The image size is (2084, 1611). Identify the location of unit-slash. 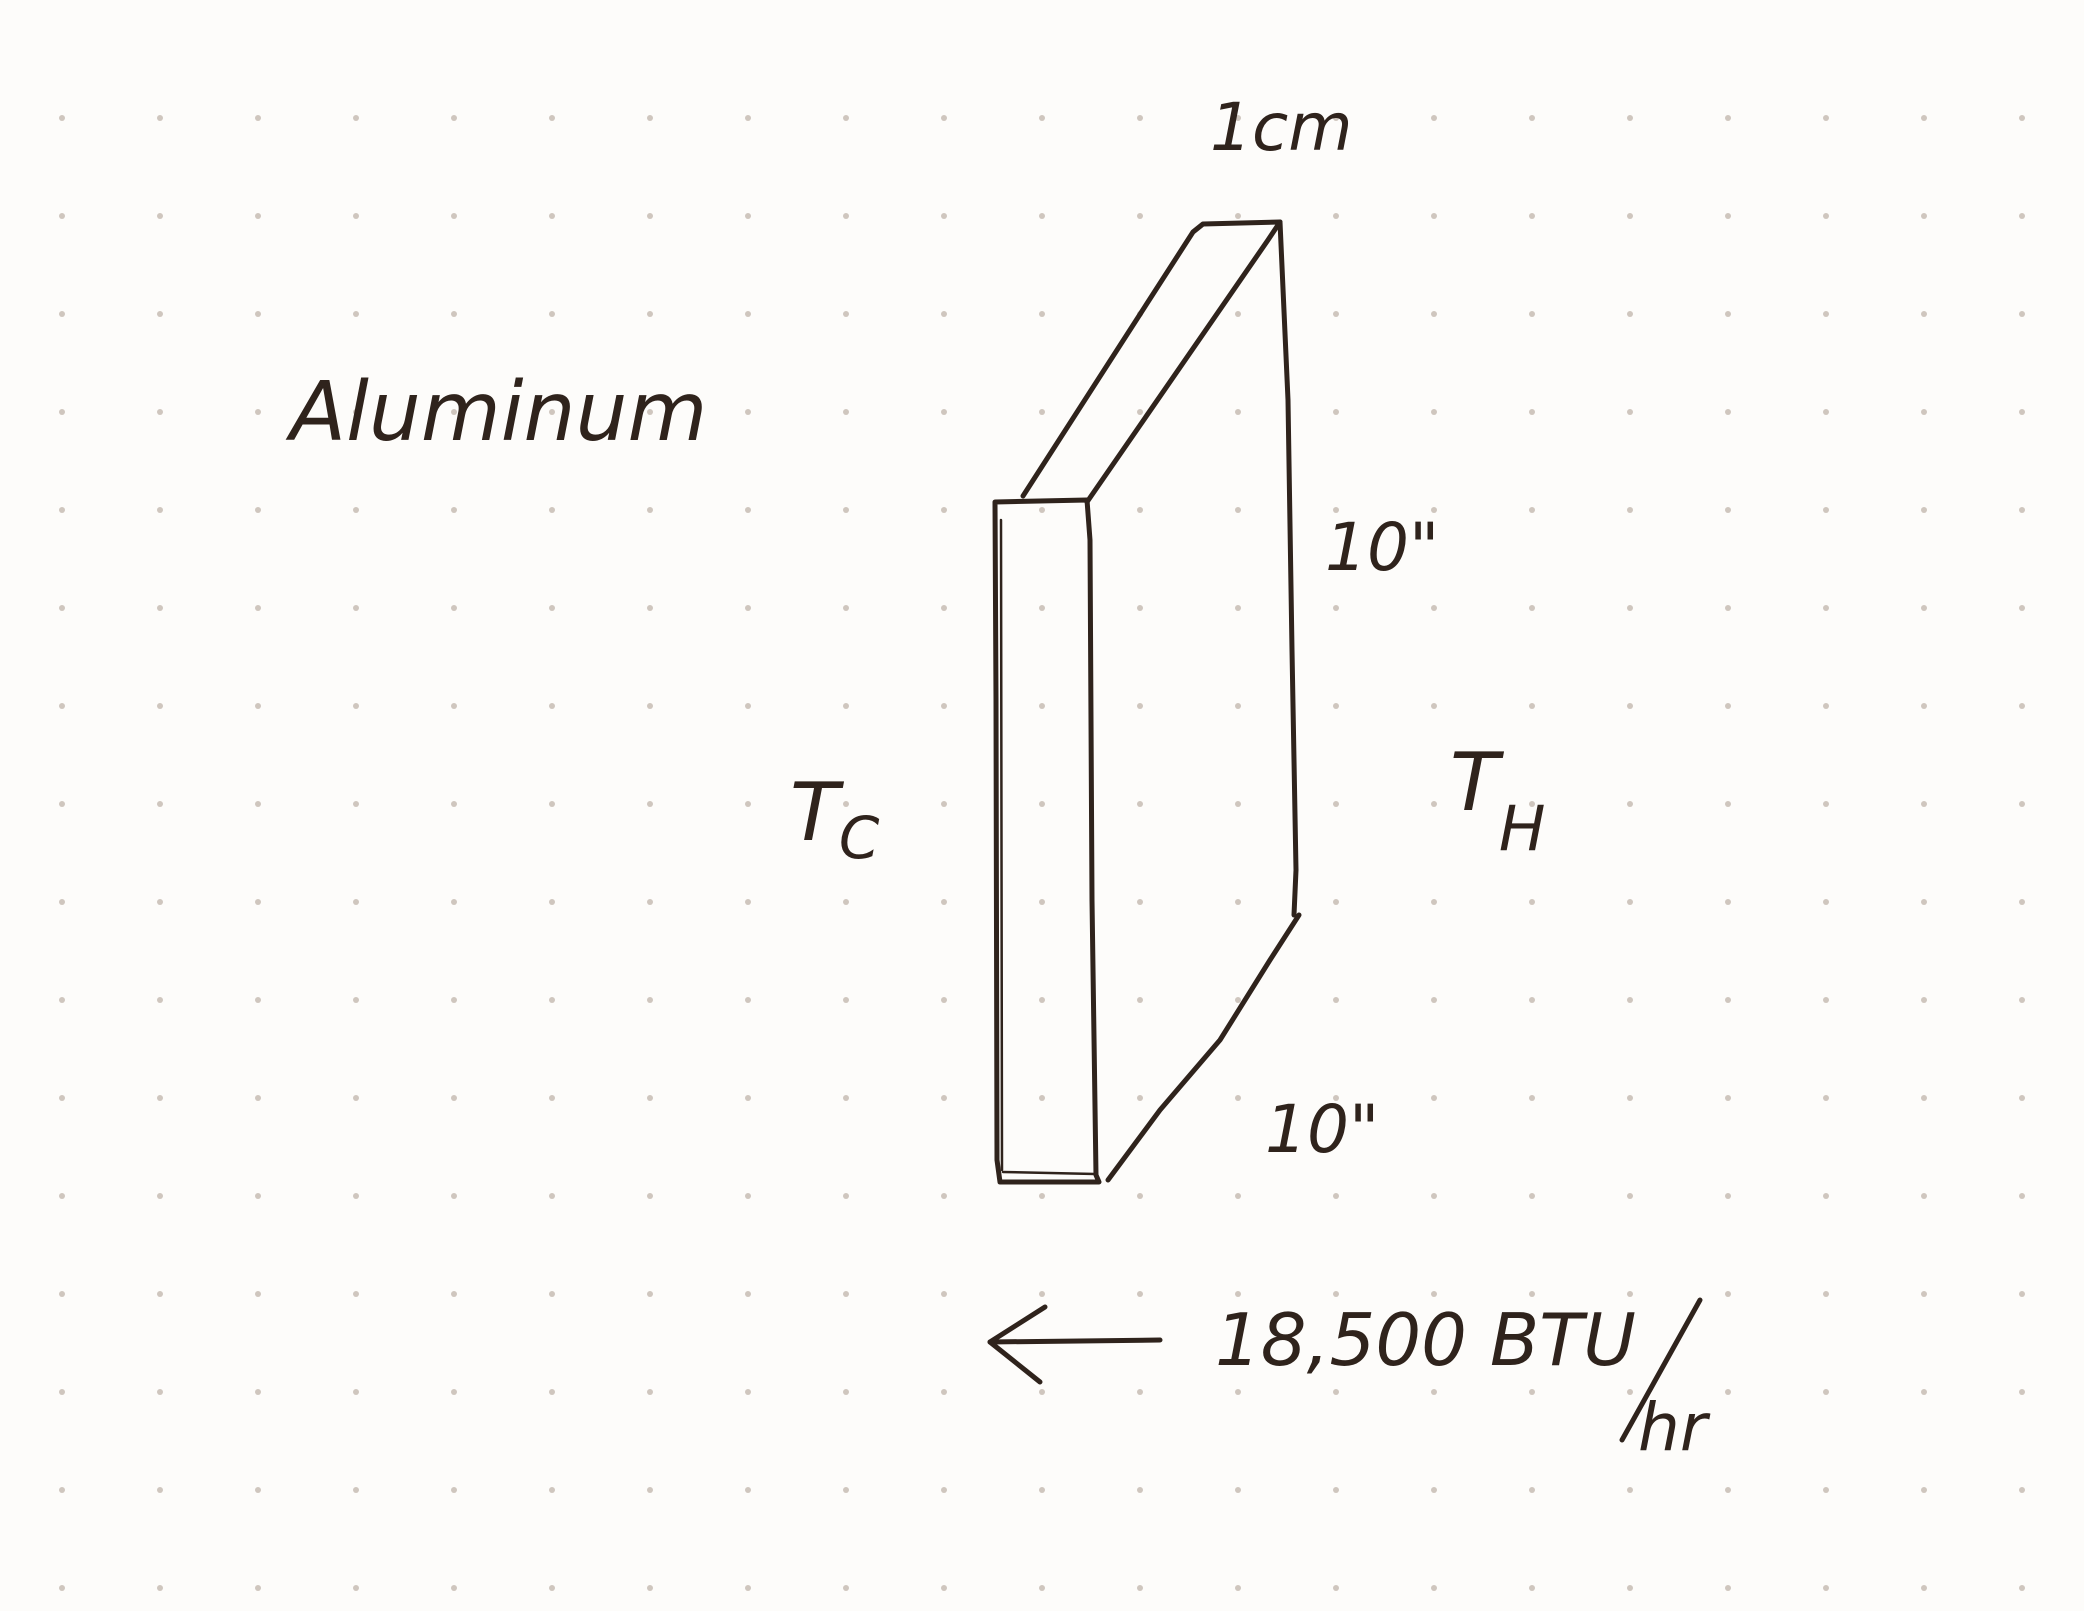
(1661, 1370).